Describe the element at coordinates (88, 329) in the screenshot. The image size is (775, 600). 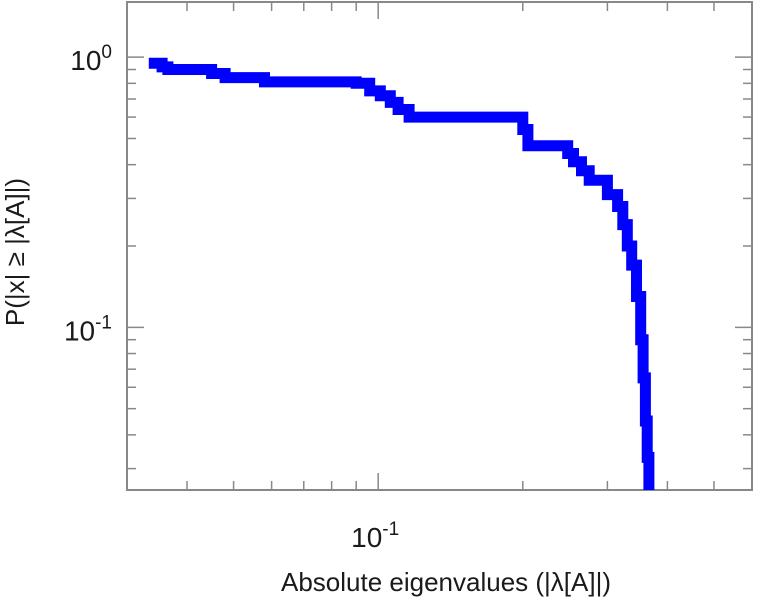
I see `y-tick-label: 10⁻¹` at that location.